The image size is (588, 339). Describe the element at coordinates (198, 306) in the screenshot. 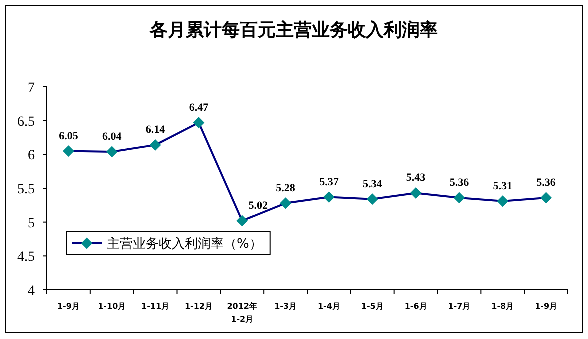

I see `x-tick-label: 1-12月` at that location.